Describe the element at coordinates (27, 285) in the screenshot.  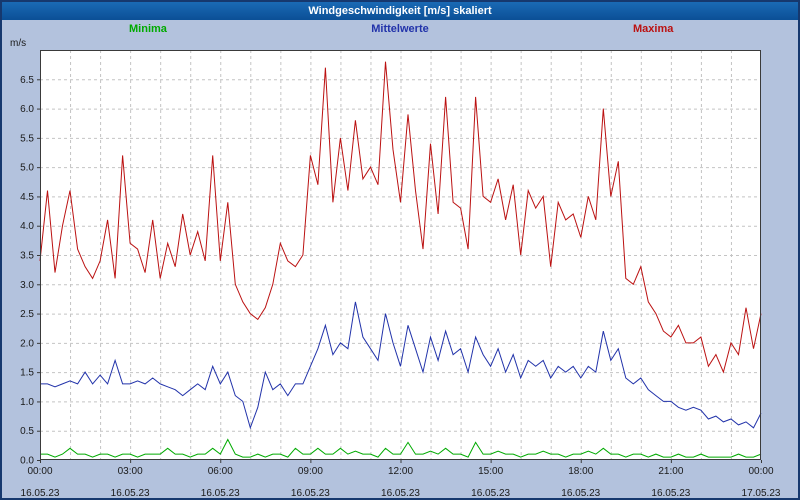
I see `svg-text: 3.0` at that location.